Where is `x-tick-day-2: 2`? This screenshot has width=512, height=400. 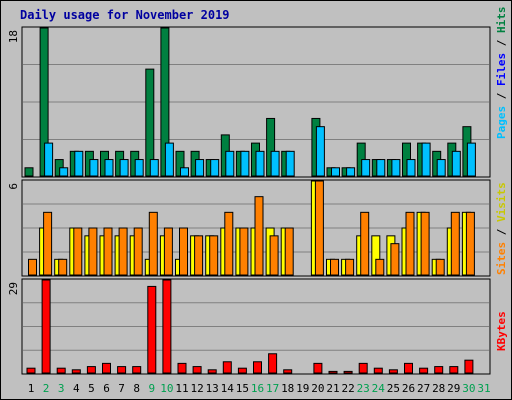 x-tick-day-2: 2 is located at coordinates (46, 388).